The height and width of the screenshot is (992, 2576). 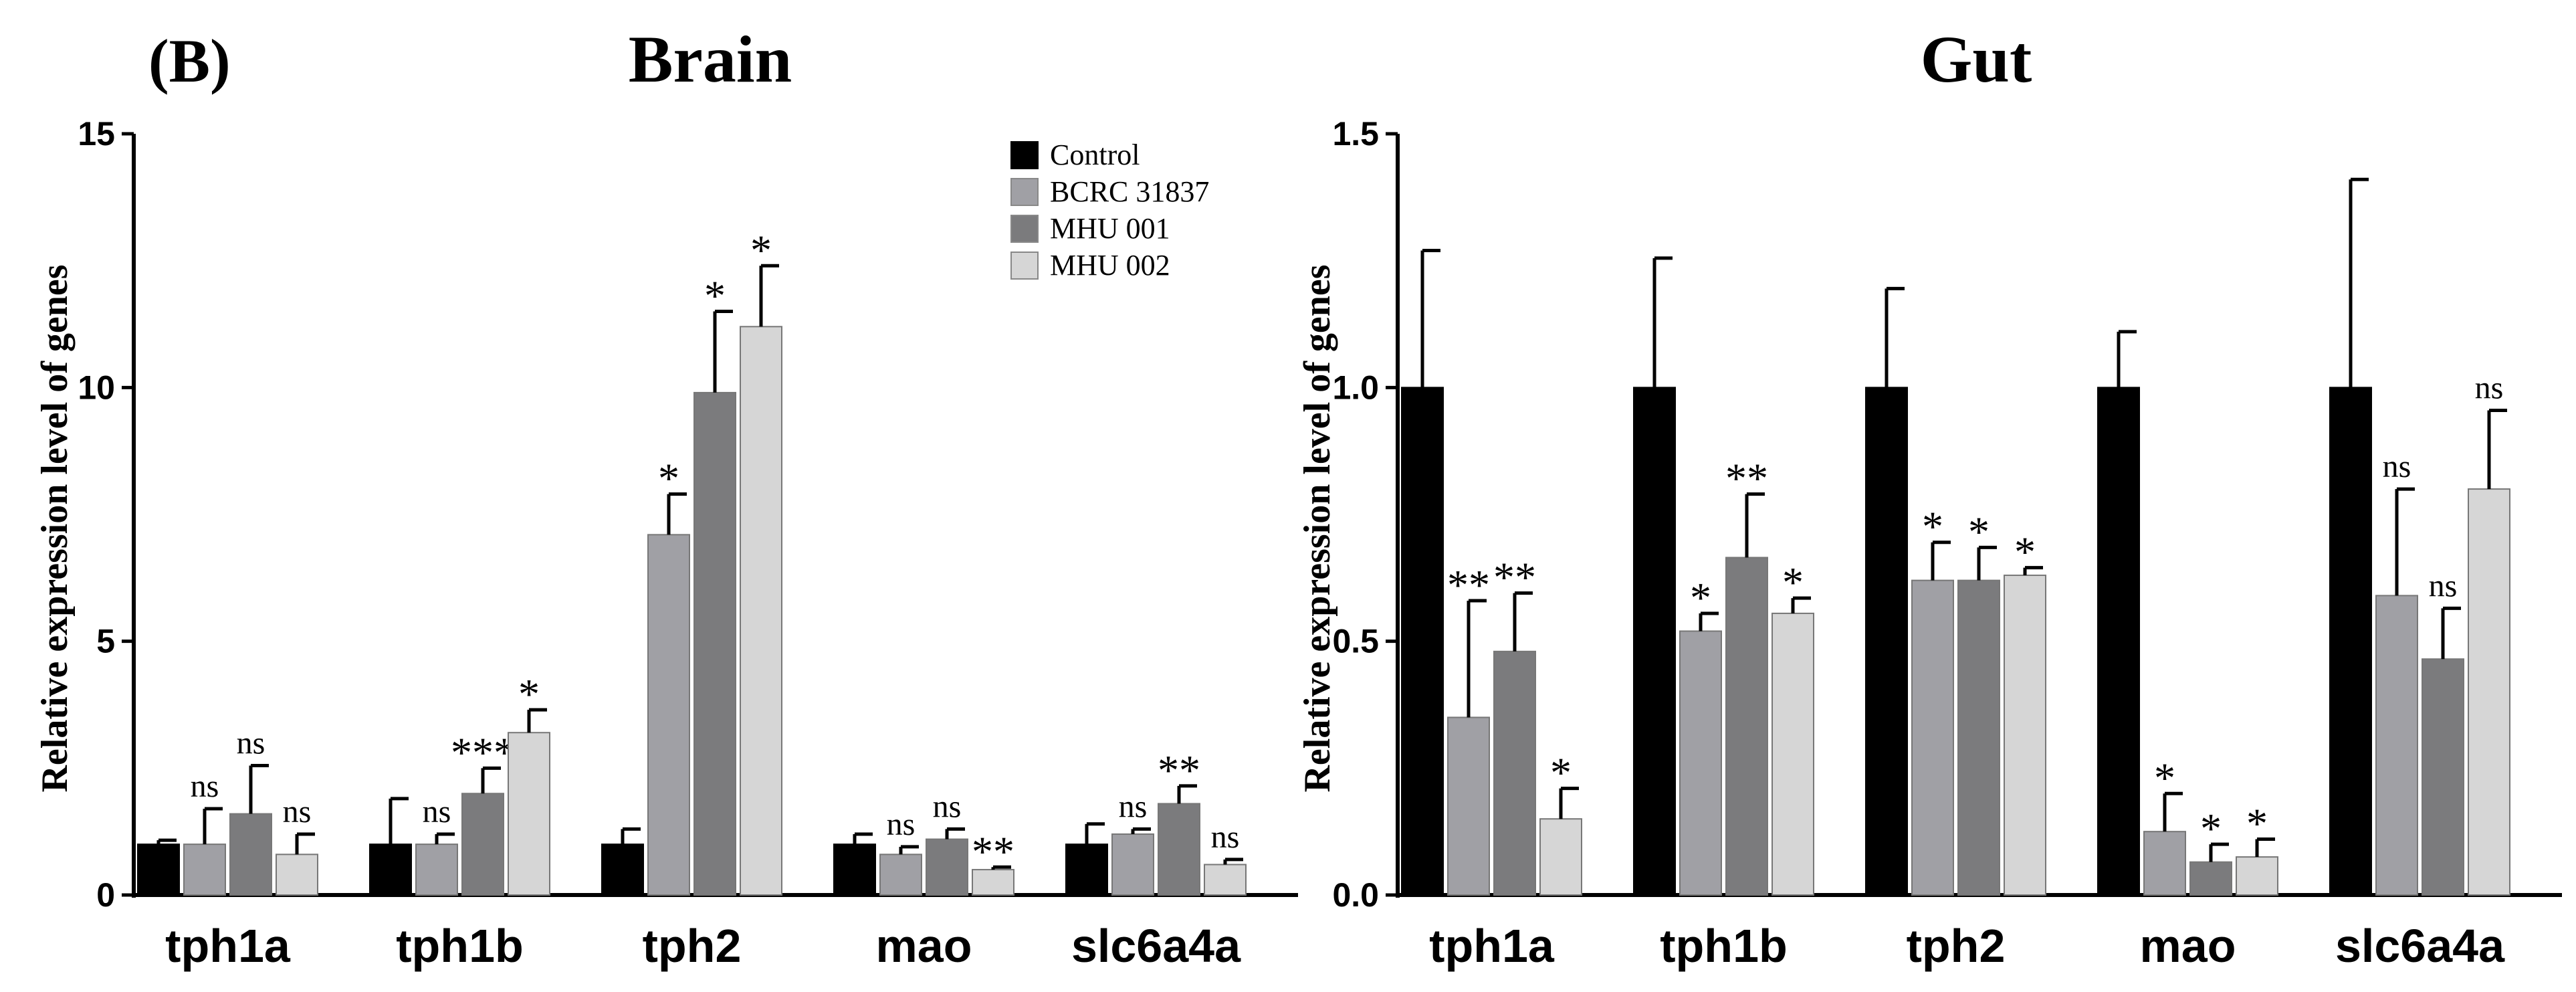 What do you see at coordinates (1095, 154) in the screenshot?
I see `legend-label: Control` at bounding box center [1095, 154].